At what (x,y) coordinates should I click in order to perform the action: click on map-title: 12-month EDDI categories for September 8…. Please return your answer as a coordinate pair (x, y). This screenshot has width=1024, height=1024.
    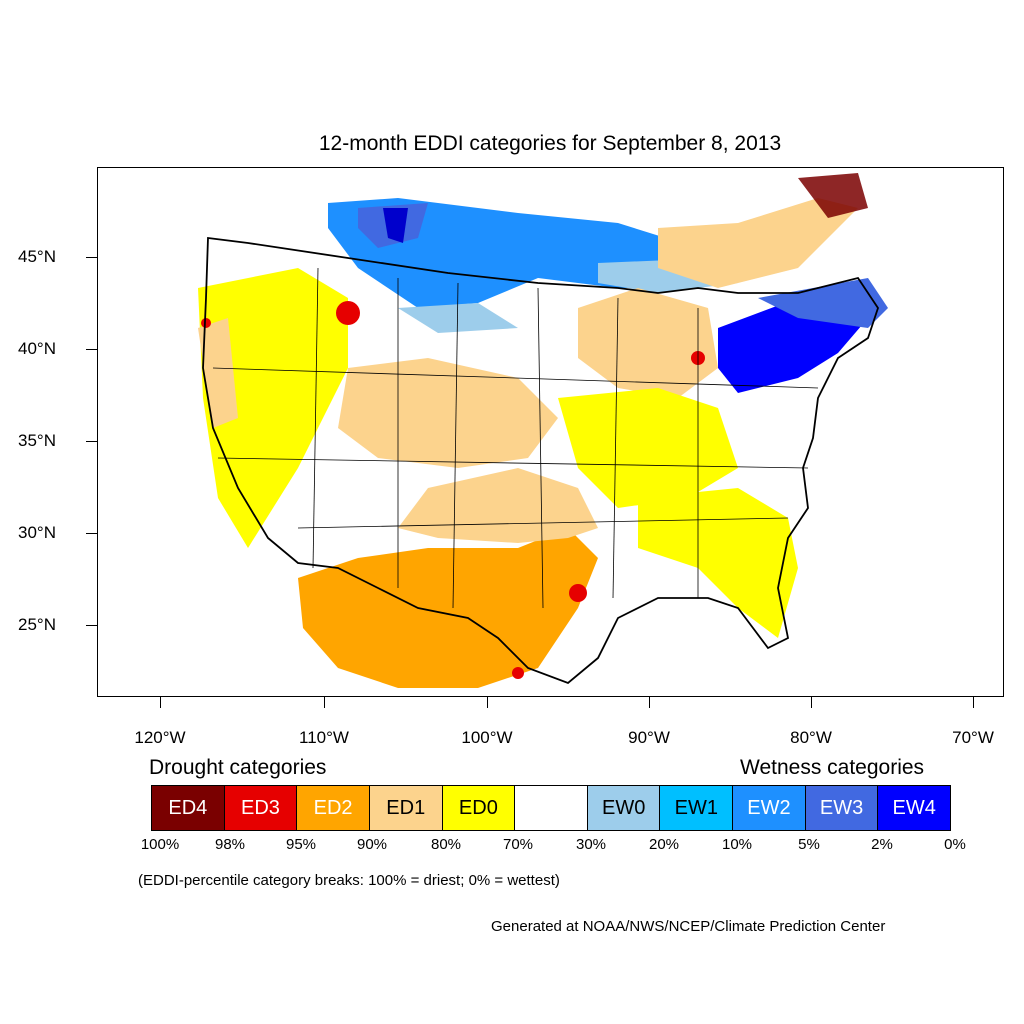
    Looking at the image, I should click on (550, 143).